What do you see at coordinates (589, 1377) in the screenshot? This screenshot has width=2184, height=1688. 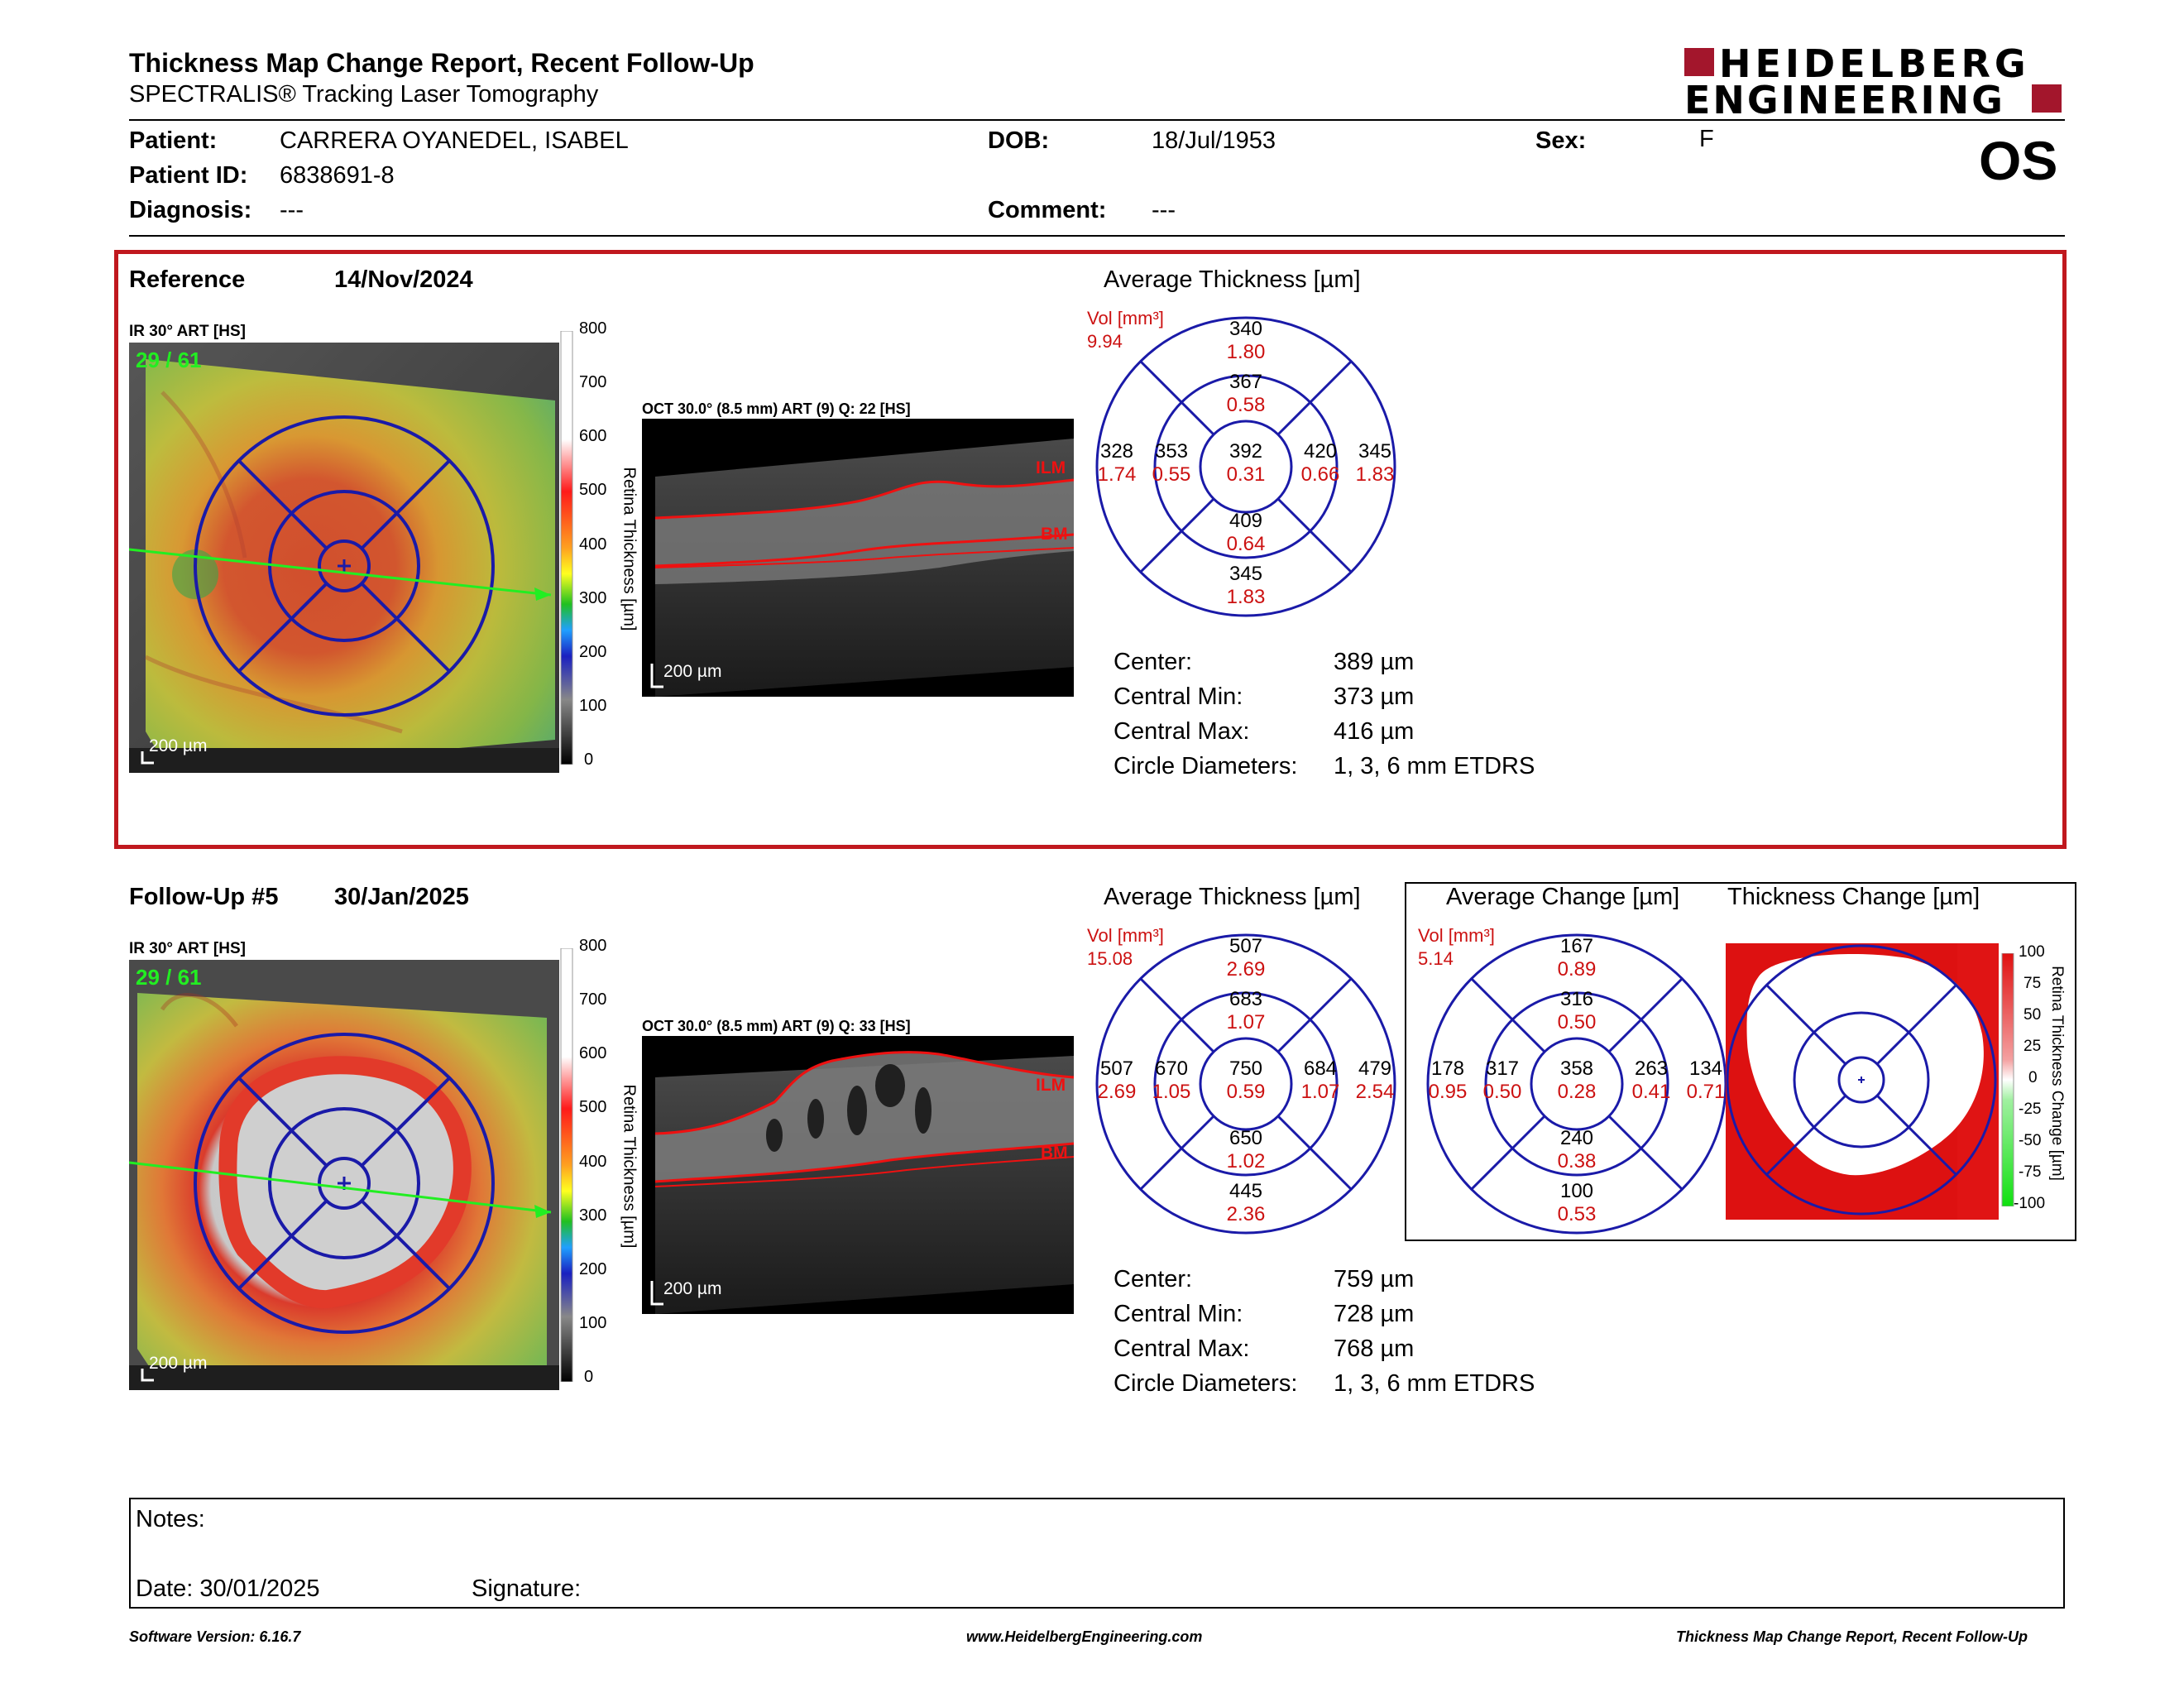 I see `scale-tick: 0` at bounding box center [589, 1377].